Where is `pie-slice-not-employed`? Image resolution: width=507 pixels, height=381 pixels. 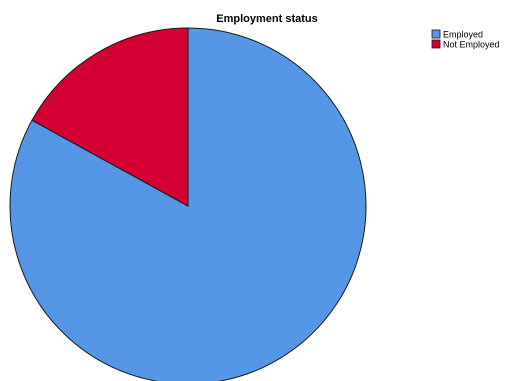 pie-slice-not-employed is located at coordinates (110, 117).